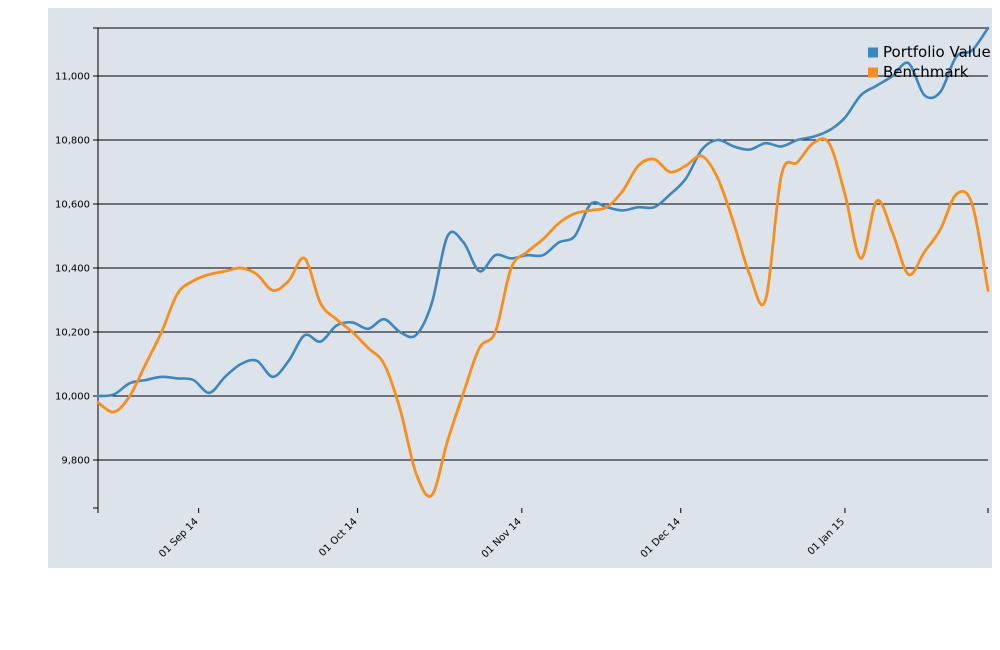 The image size is (1000, 650). I want to click on y-tick-label: 10,800, so click(72, 141).